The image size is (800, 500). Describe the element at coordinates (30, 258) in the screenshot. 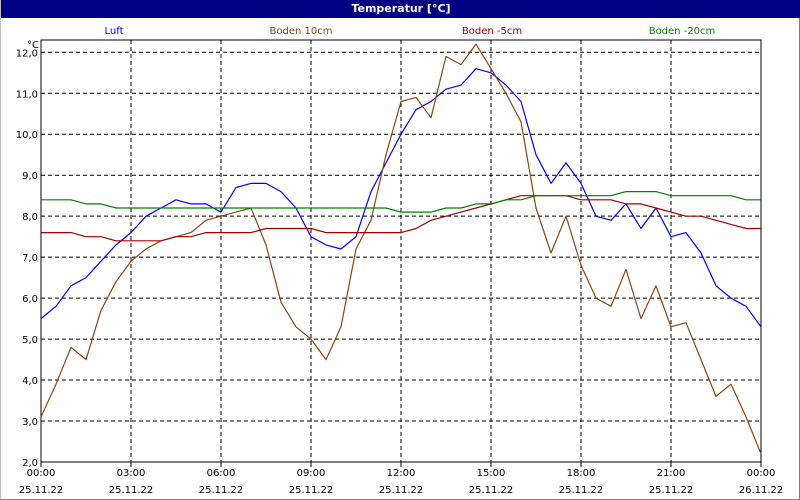

I see `y-tick-label: 7,0` at that location.